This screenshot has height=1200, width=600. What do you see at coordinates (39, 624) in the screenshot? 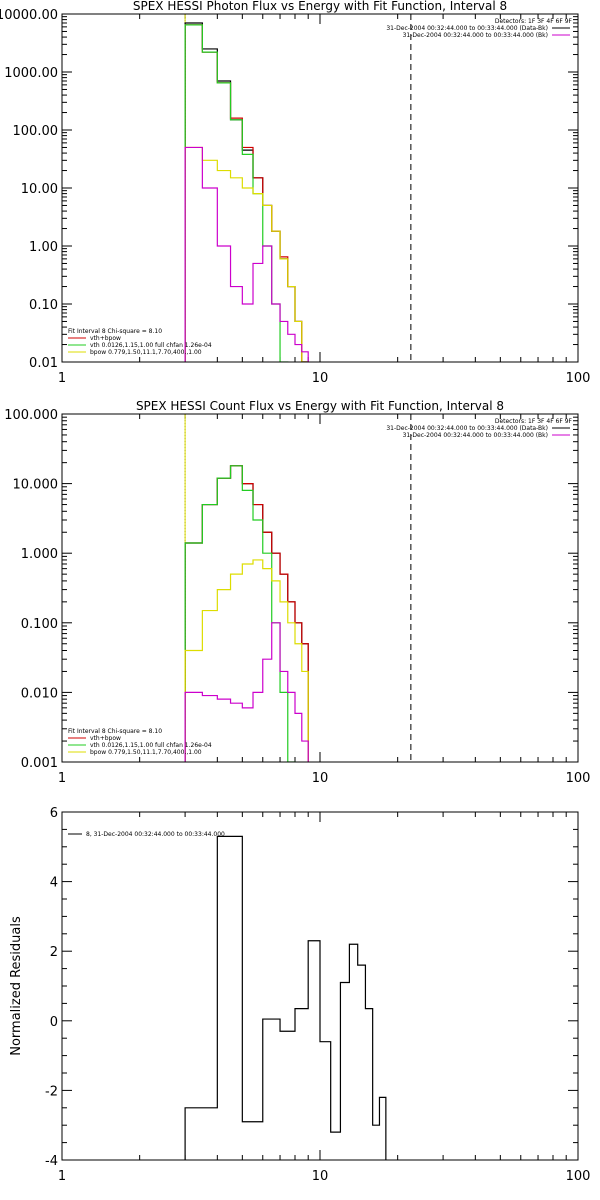
I see `y-tick-label: 0.100` at bounding box center [39, 624].